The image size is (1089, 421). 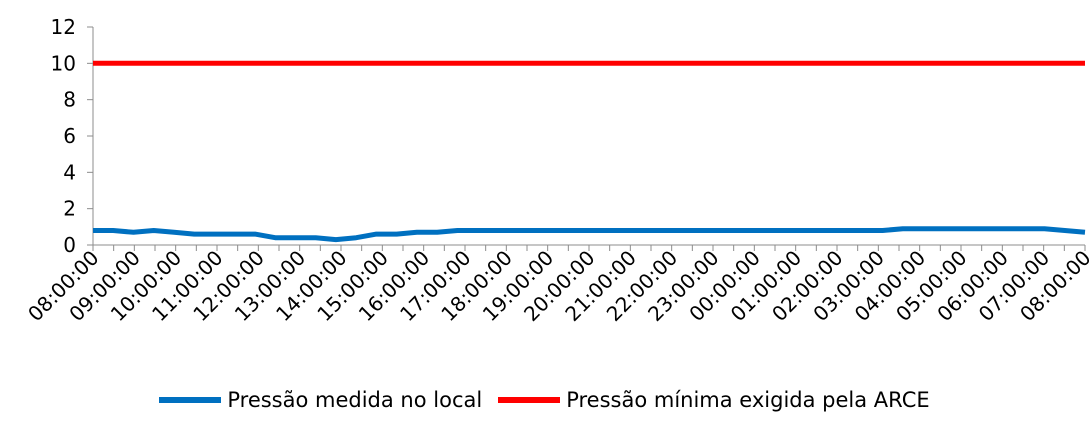 I want to click on legend-label-minimum: Pressão mínima exigida pela ARCE, so click(x=748, y=400).